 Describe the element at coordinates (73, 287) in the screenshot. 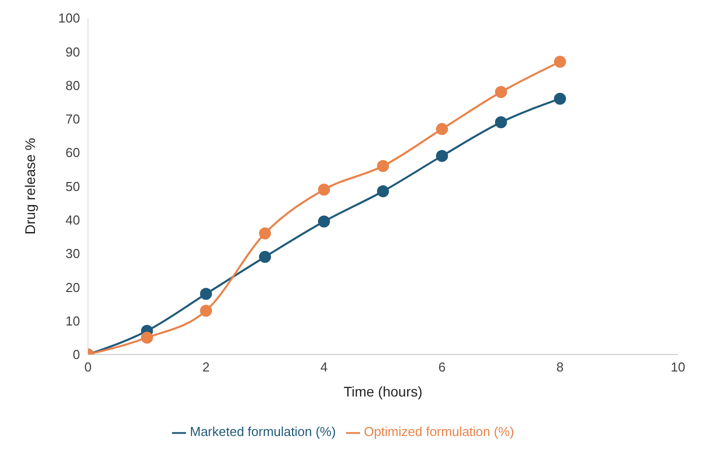

I see `y-tick-label: 20` at that location.